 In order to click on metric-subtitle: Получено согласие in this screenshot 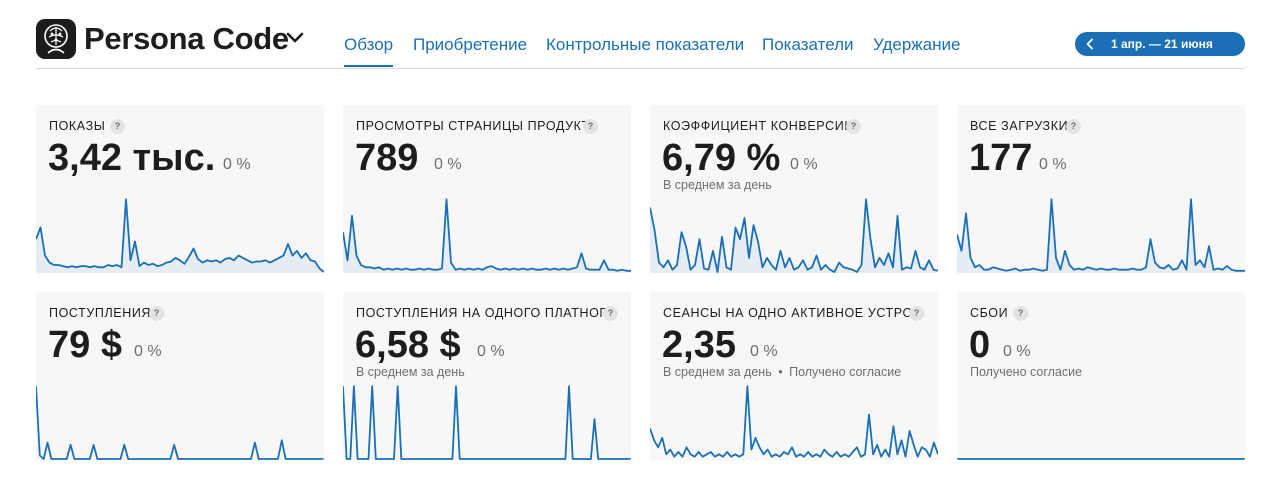, I will do `click(1026, 372)`.